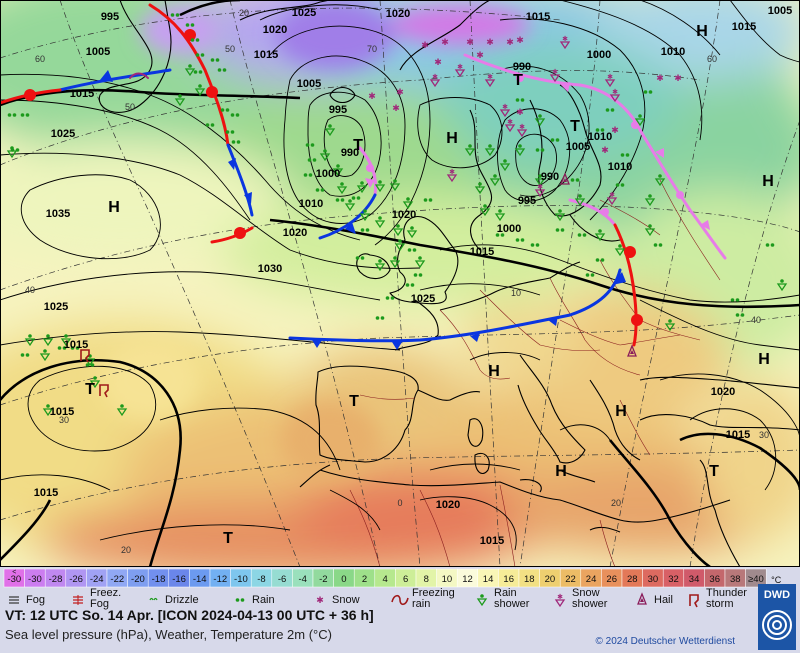  I want to click on occluded-front-mini, so click(139, 75).